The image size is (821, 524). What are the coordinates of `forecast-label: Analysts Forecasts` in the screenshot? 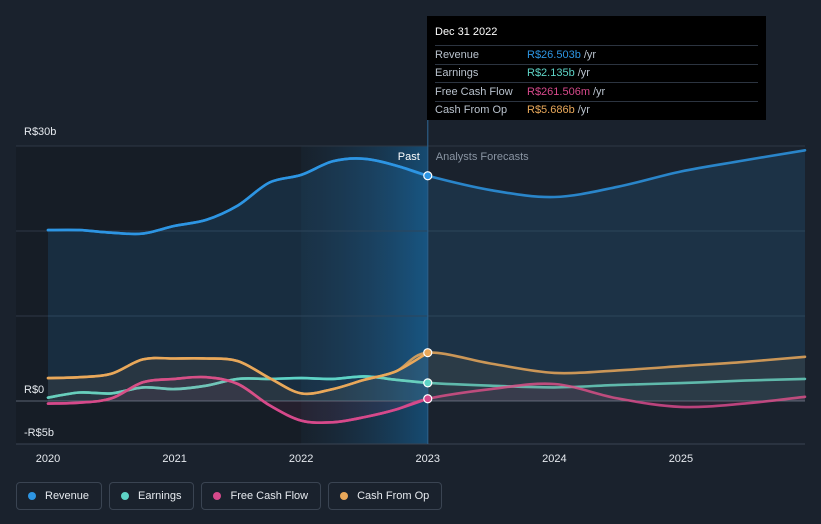 It's located at (482, 157).